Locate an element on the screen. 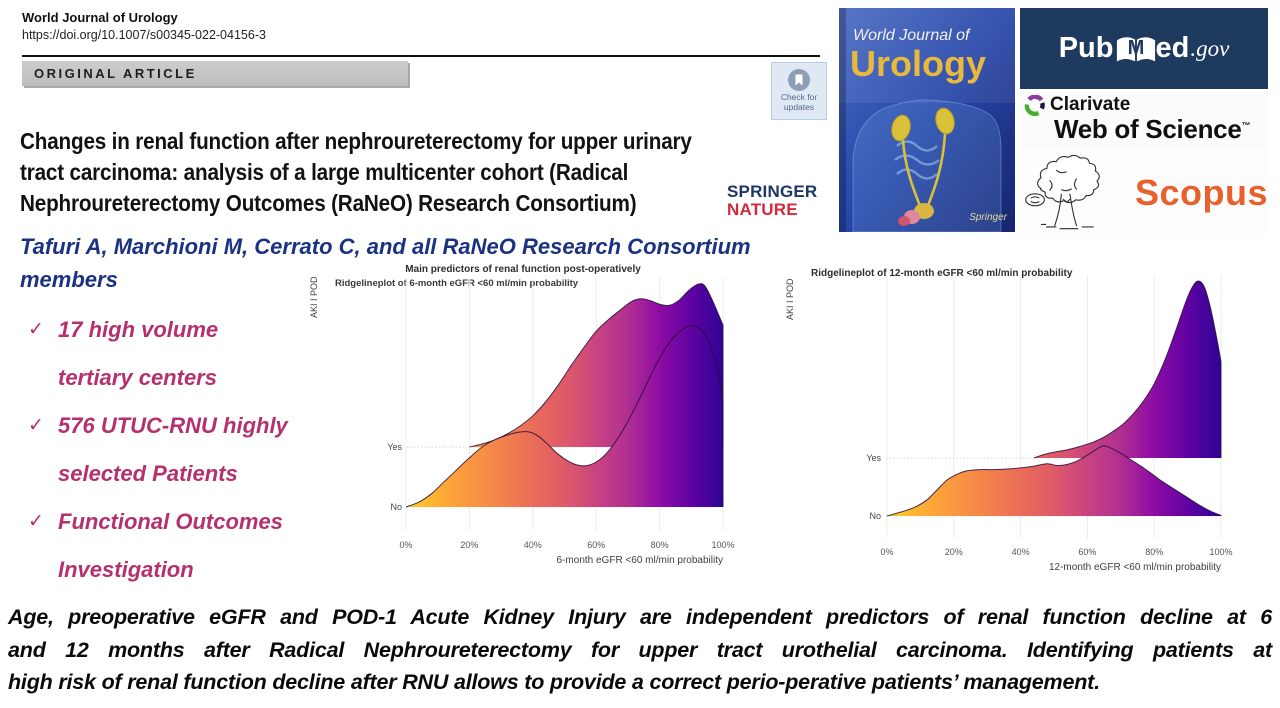 This screenshot has height=708, width=1280. highlight-3-line1: Functional Outcomes is located at coordinates (170, 521).